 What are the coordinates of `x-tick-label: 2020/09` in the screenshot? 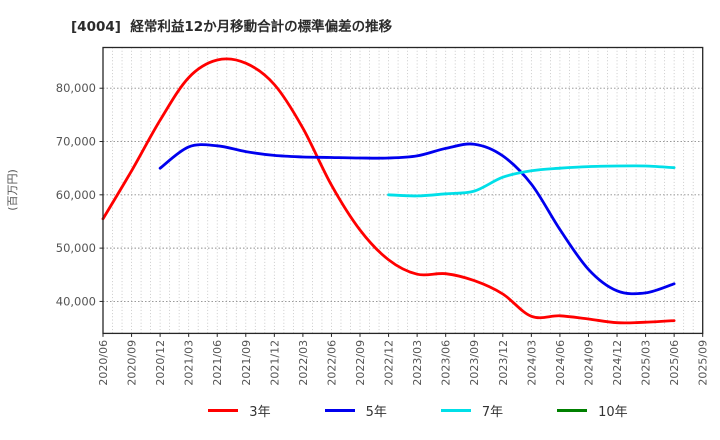 It's located at (132, 363).